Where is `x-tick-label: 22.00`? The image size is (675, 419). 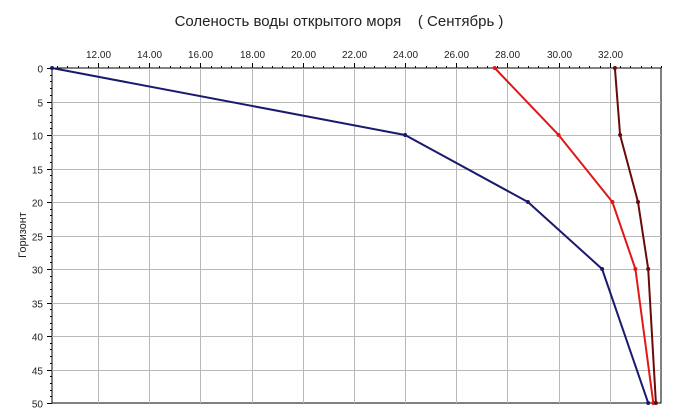 x-tick-label: 22.00 is located at coordinates (354, 55).